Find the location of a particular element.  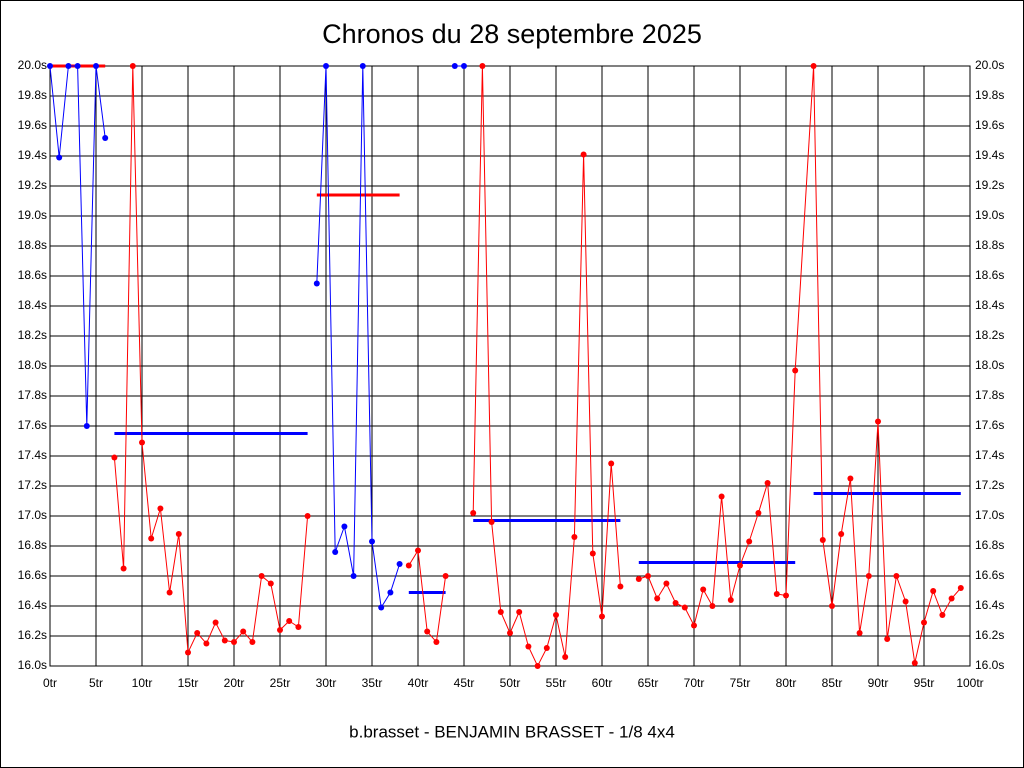

x-tick-label: 50tr is located at coordinates (510, 683).